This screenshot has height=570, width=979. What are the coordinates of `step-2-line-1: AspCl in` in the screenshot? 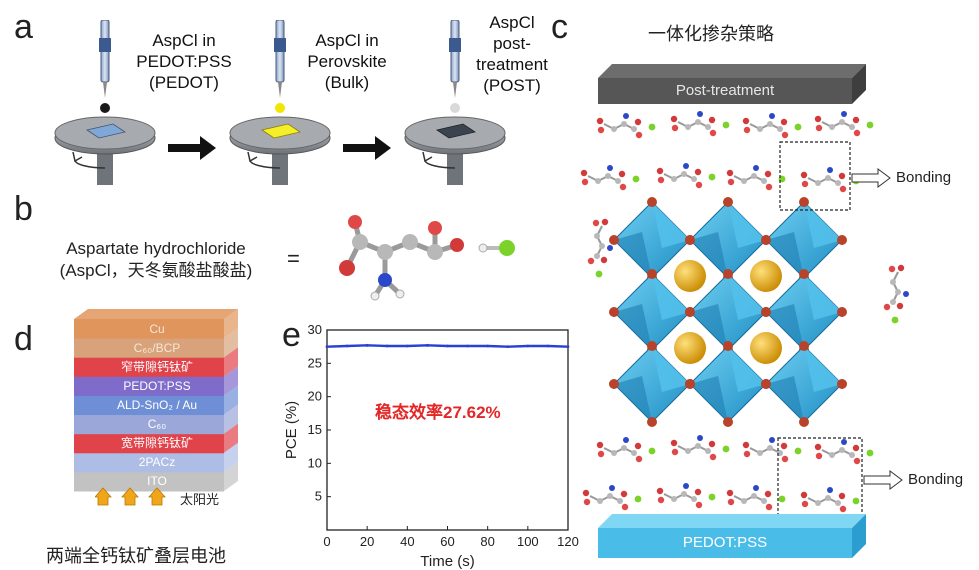 It's located at (347, 40).